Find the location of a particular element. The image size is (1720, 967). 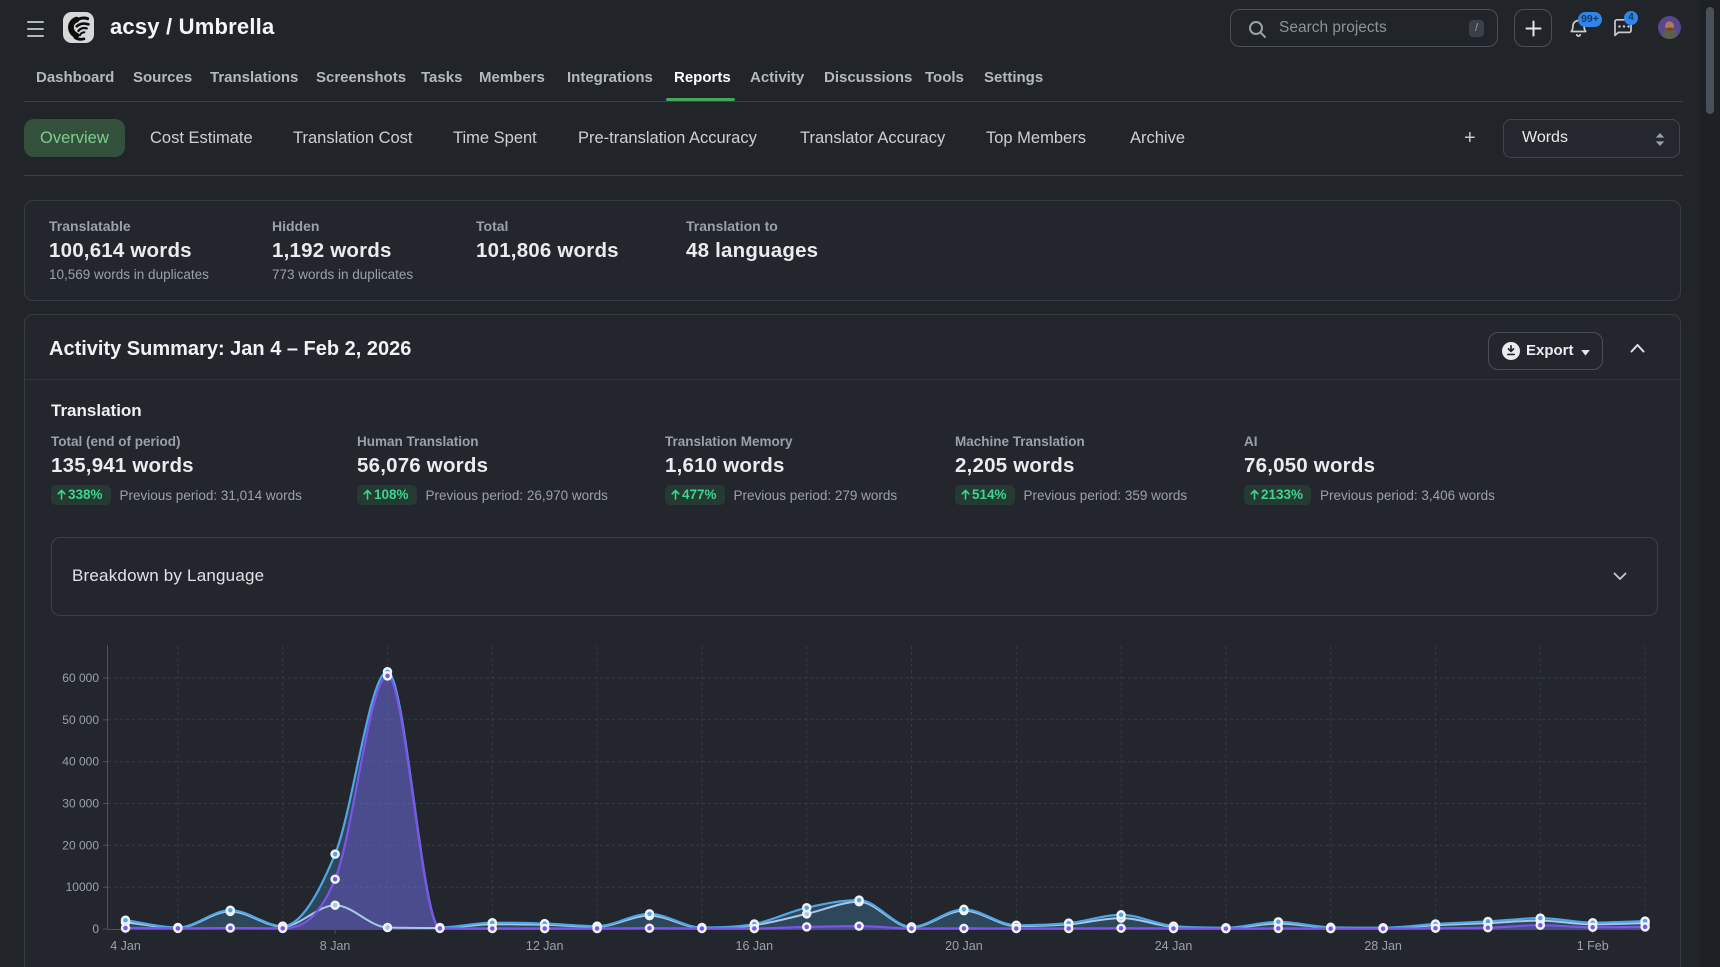

svg-text: 60 000 is located at coordinates (80, 678).